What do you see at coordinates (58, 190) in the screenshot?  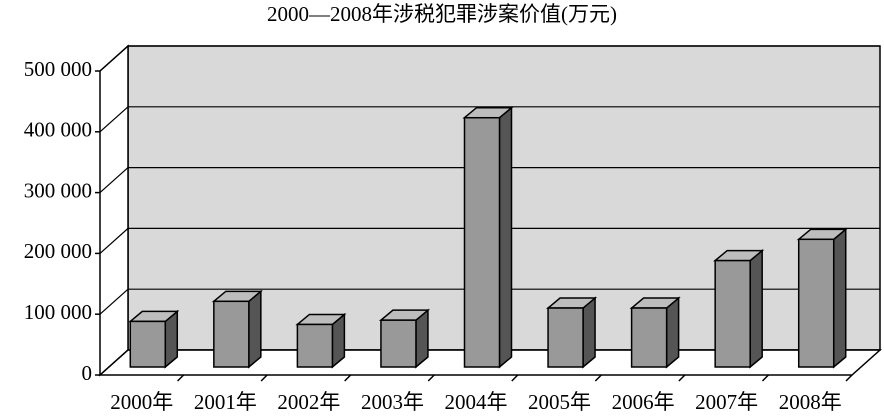 I see `y-tick-label: 300 000` at bounding box center [58, 190].